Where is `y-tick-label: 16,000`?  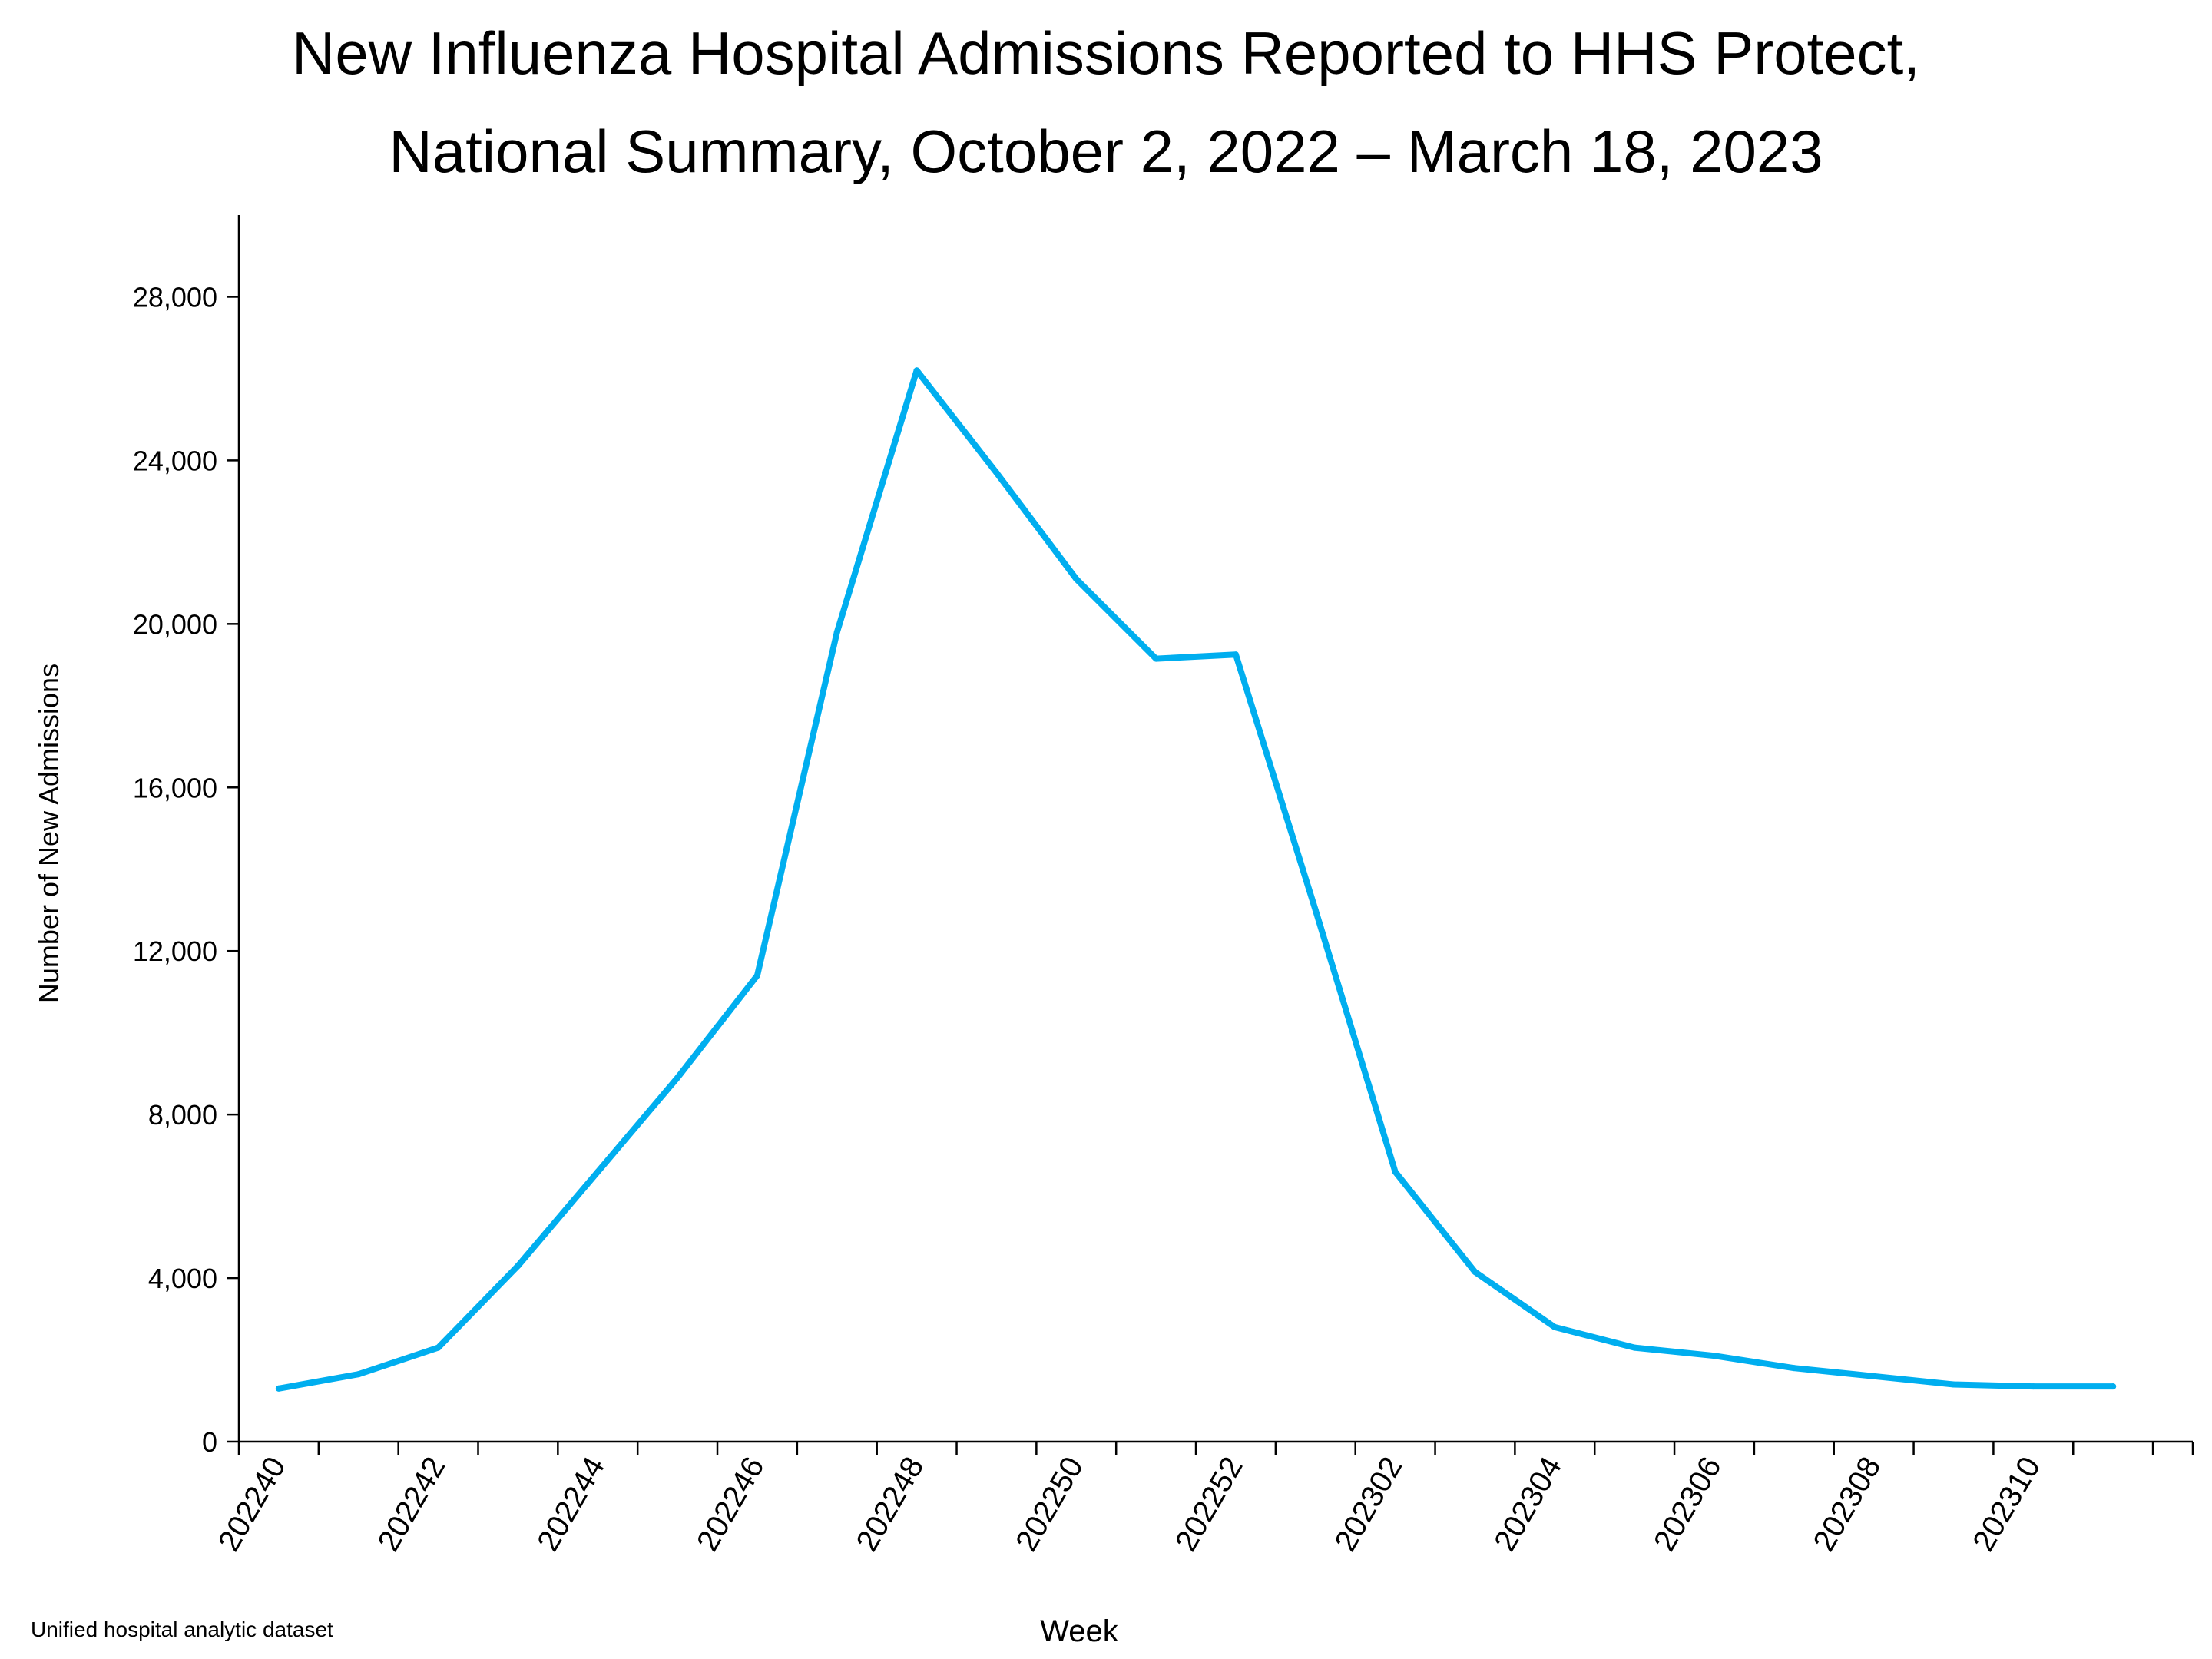 y-tick-label: 16,000 is located at coordinates (175, 788).